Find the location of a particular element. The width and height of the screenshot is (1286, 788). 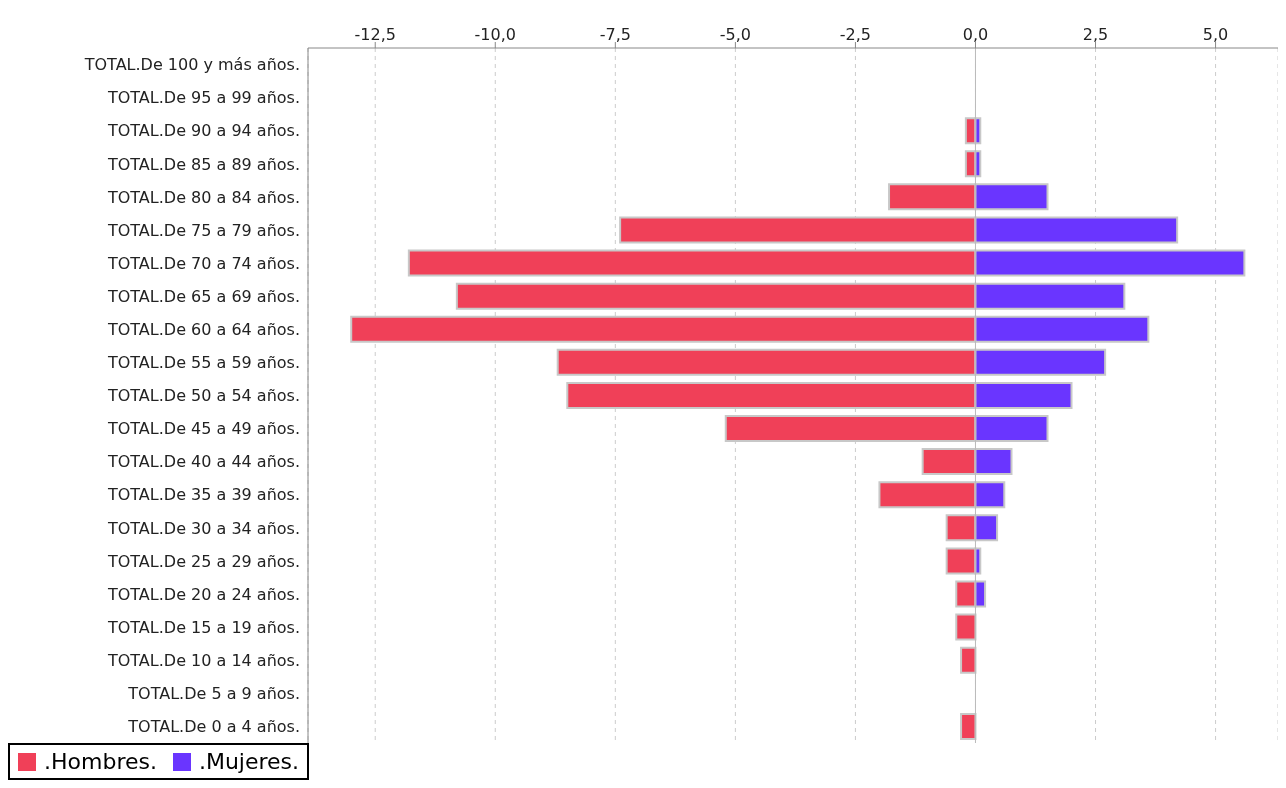

y-tick-label: TOTAL.De 0 a 4 años. is located at coordinates (213, 727).